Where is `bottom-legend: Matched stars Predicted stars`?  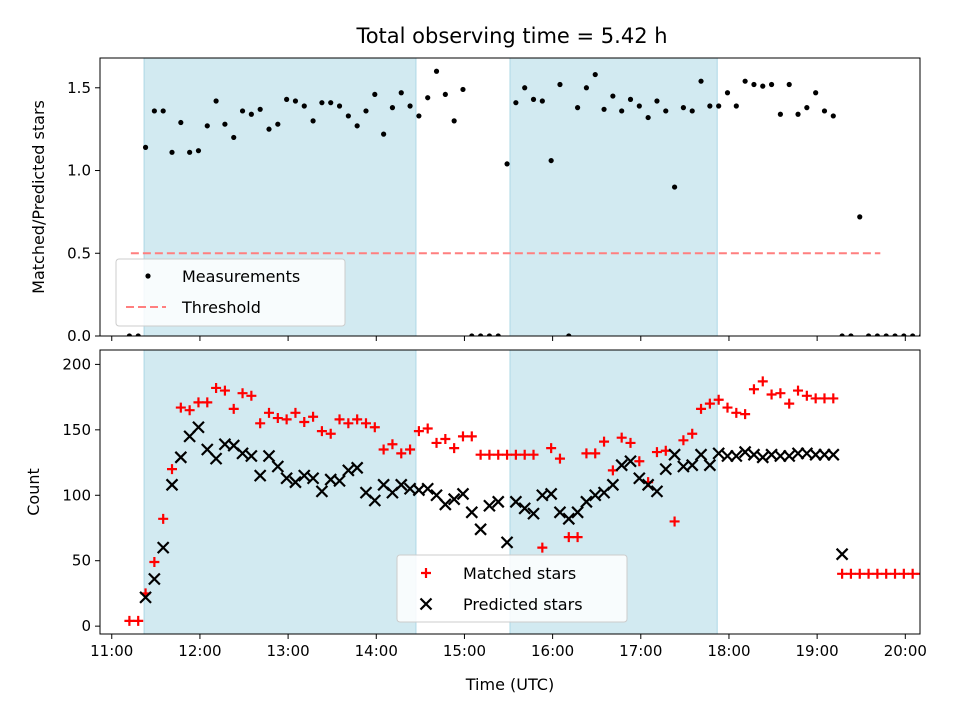 bottom-legend: Matched stars Predicted stars is located at coordinates (512, 588).